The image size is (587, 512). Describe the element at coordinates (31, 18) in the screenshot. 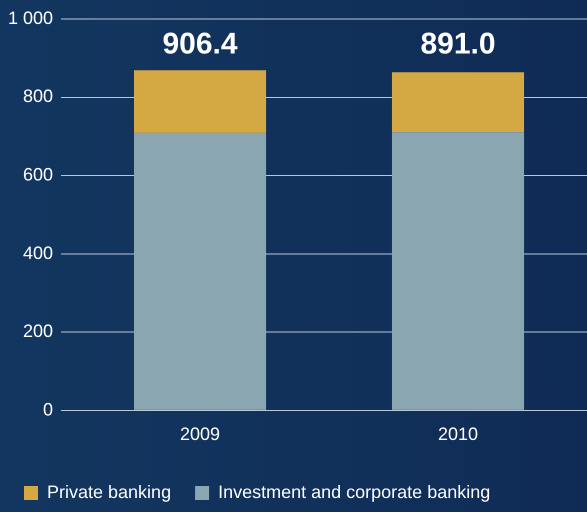

I see `y-tick-label: 1 000` at that location.